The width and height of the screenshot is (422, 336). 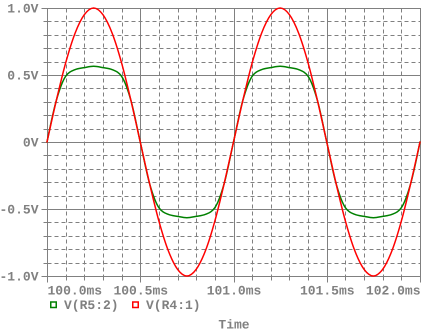 What do you see at coordinates (173, 305) in the screenshot?
I see `legend-label: V(R4:1)` at bounding box center [173, 305].